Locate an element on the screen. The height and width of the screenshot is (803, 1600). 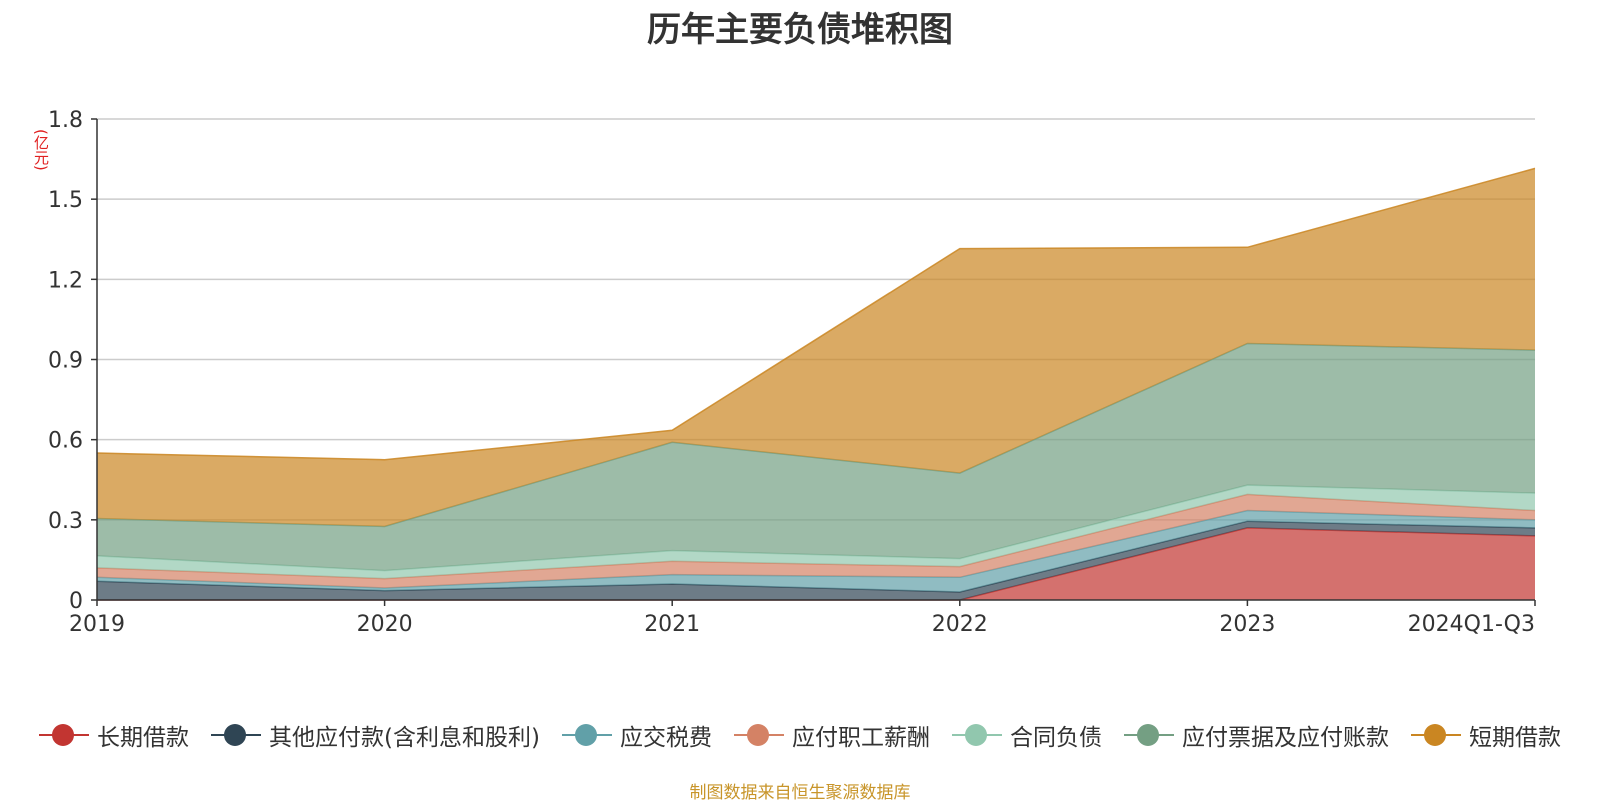
legend-label: 合同负债 is located at coordinates (1055, 738).